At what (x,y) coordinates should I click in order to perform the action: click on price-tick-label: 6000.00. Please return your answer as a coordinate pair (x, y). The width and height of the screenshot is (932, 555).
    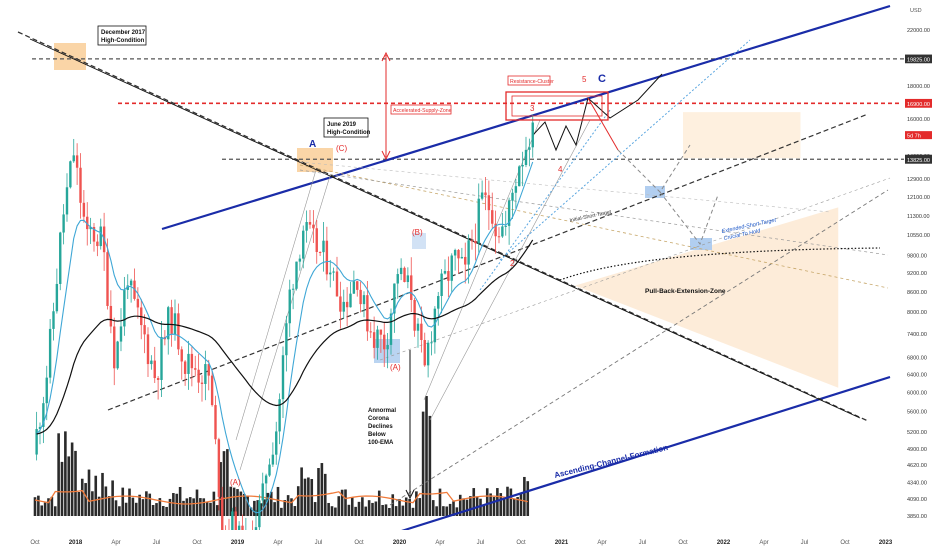
    Looking at the image, I should click on (917, 393).